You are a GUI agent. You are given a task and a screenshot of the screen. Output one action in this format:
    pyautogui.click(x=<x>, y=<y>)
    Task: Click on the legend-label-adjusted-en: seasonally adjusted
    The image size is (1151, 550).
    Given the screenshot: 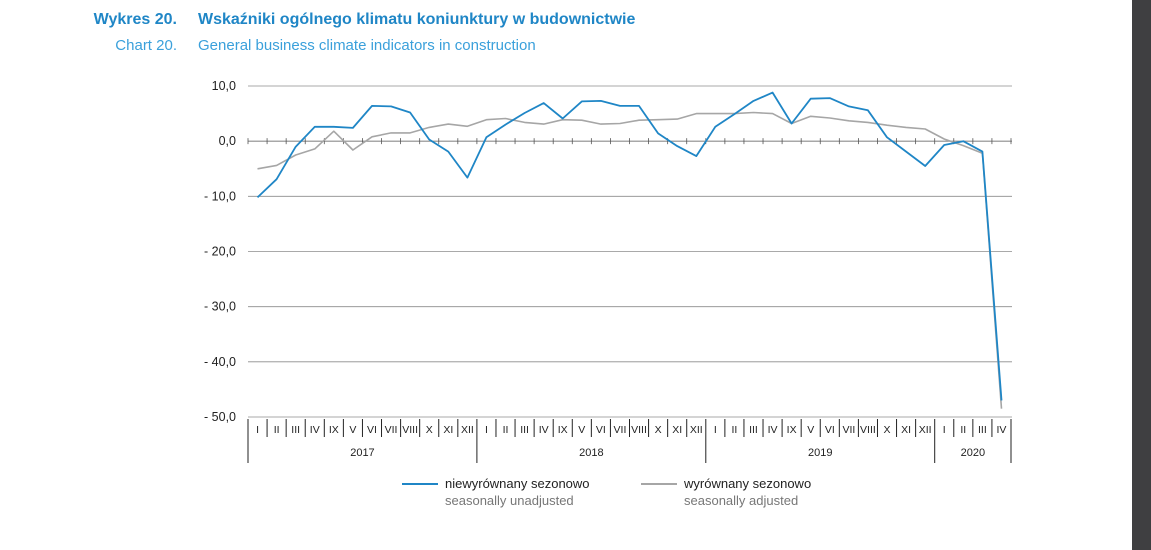 What is the action you would take?
    pyautogui.click(x=741, y=500)
    